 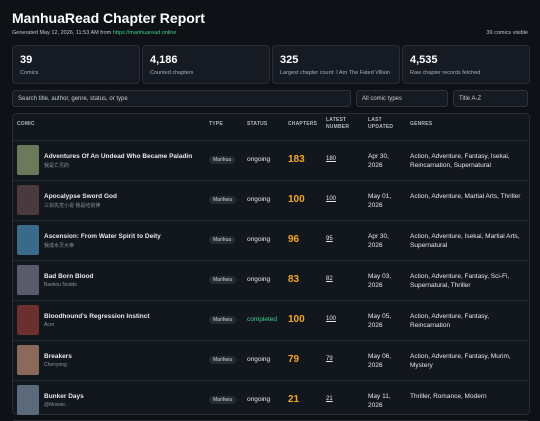 What do you see at coordinates (55, 365) in the screenshot?
I see `comic-subtitle: Chenyong` at bounding box center [55, 365].